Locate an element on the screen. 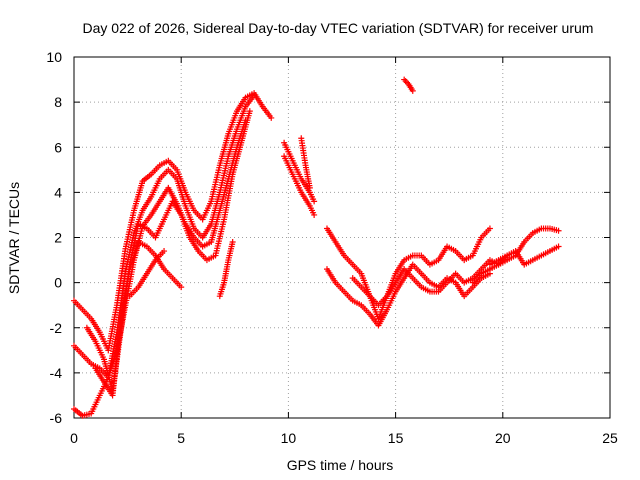 This screenshot has width=640, height=480. y-tick-label: 10 is located at coordinates (54, 57).